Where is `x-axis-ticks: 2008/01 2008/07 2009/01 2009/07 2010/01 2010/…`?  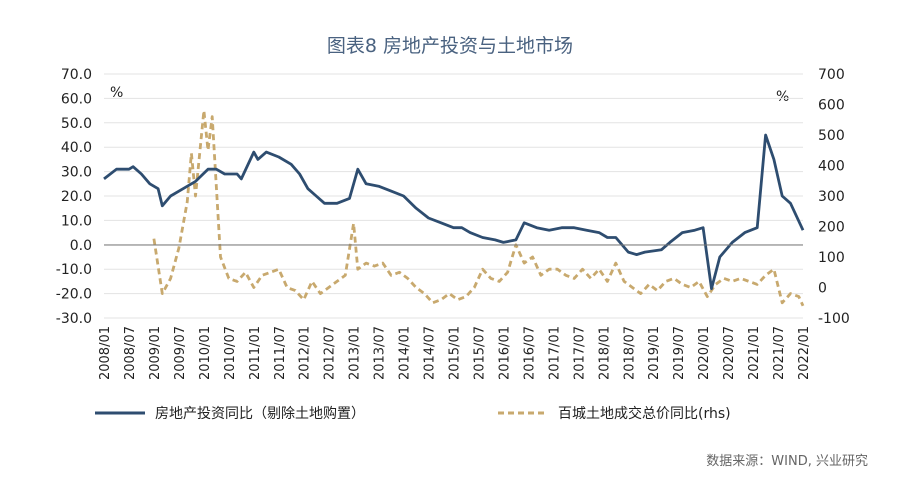 x-axis-ticks: 2008/01 2008/07 2009/01 2009/07 2010/01 2010/… is located at coordinates (455, 353).